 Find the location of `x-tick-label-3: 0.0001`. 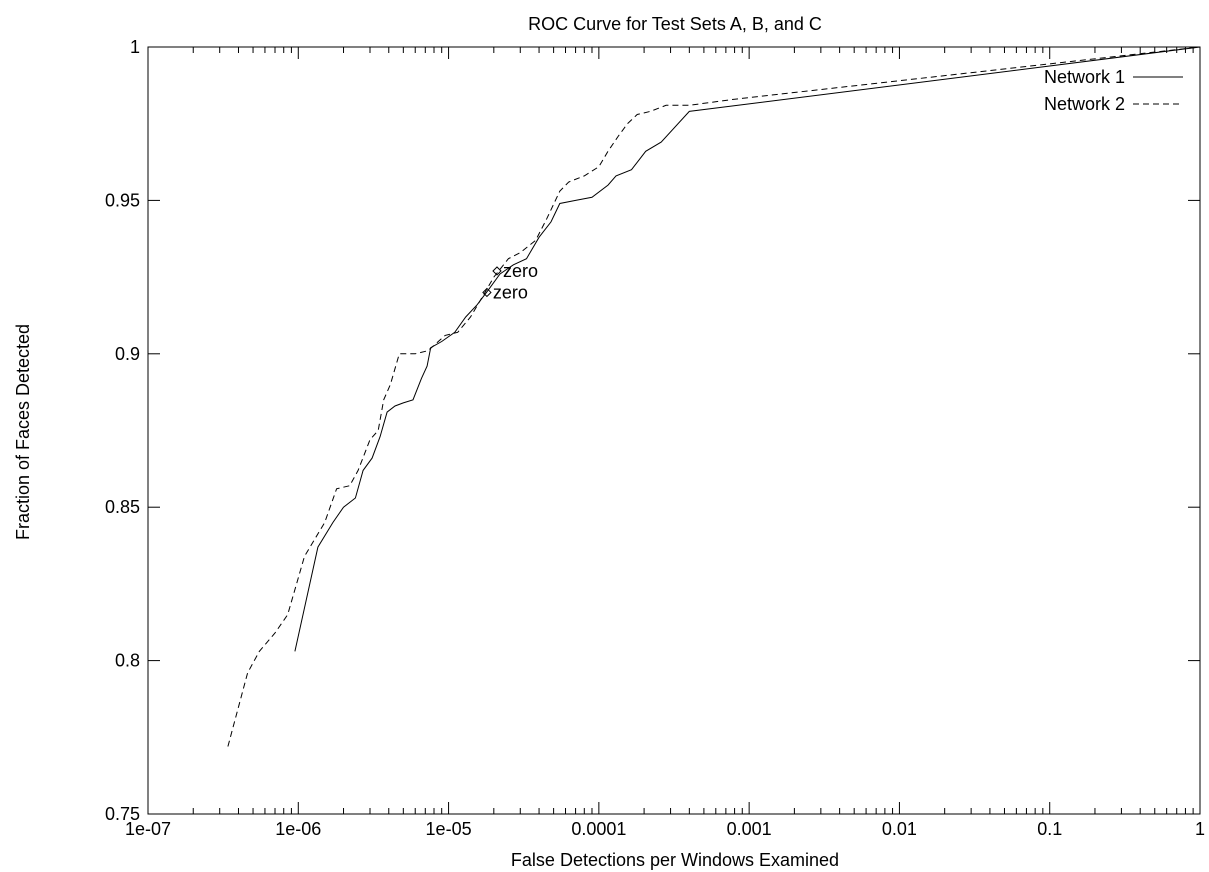

x-tick-label-3: 0.0001 is located at coordinates (598, 829).